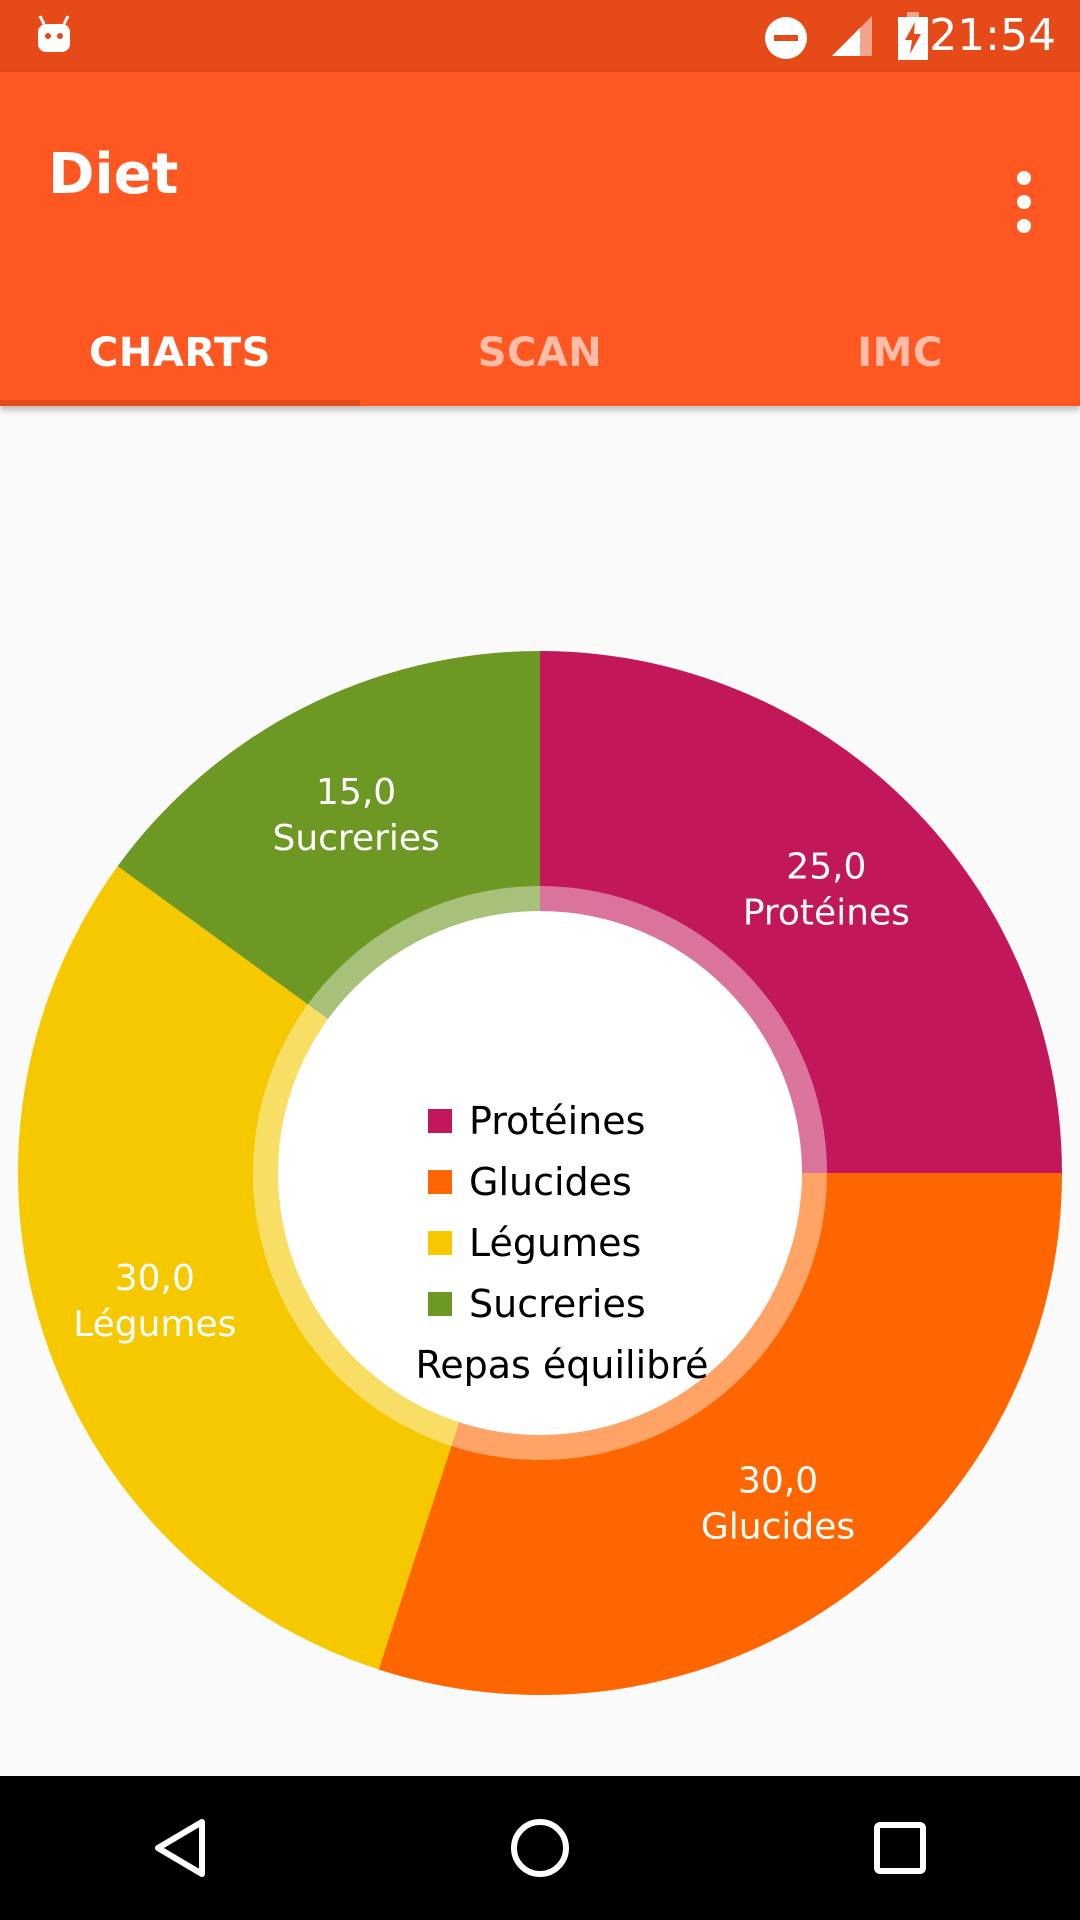 This screenshot has height=1920, width=1080. What do you see at coordinates (1024, 202) in the screenshot?
I see `more-options-button` at bounding box center [1024, 202].